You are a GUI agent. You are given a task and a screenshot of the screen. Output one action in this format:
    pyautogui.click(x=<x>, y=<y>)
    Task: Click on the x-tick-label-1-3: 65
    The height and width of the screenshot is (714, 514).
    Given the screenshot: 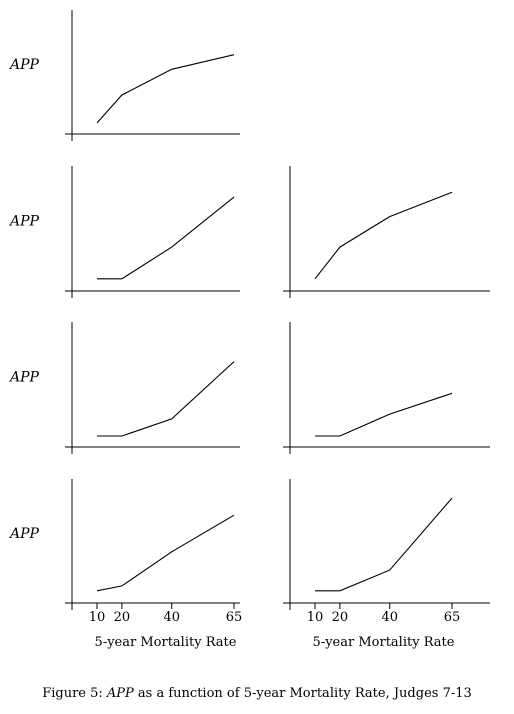 What is the action you would take?
    pyautogui.click(x=452, y=617)
    